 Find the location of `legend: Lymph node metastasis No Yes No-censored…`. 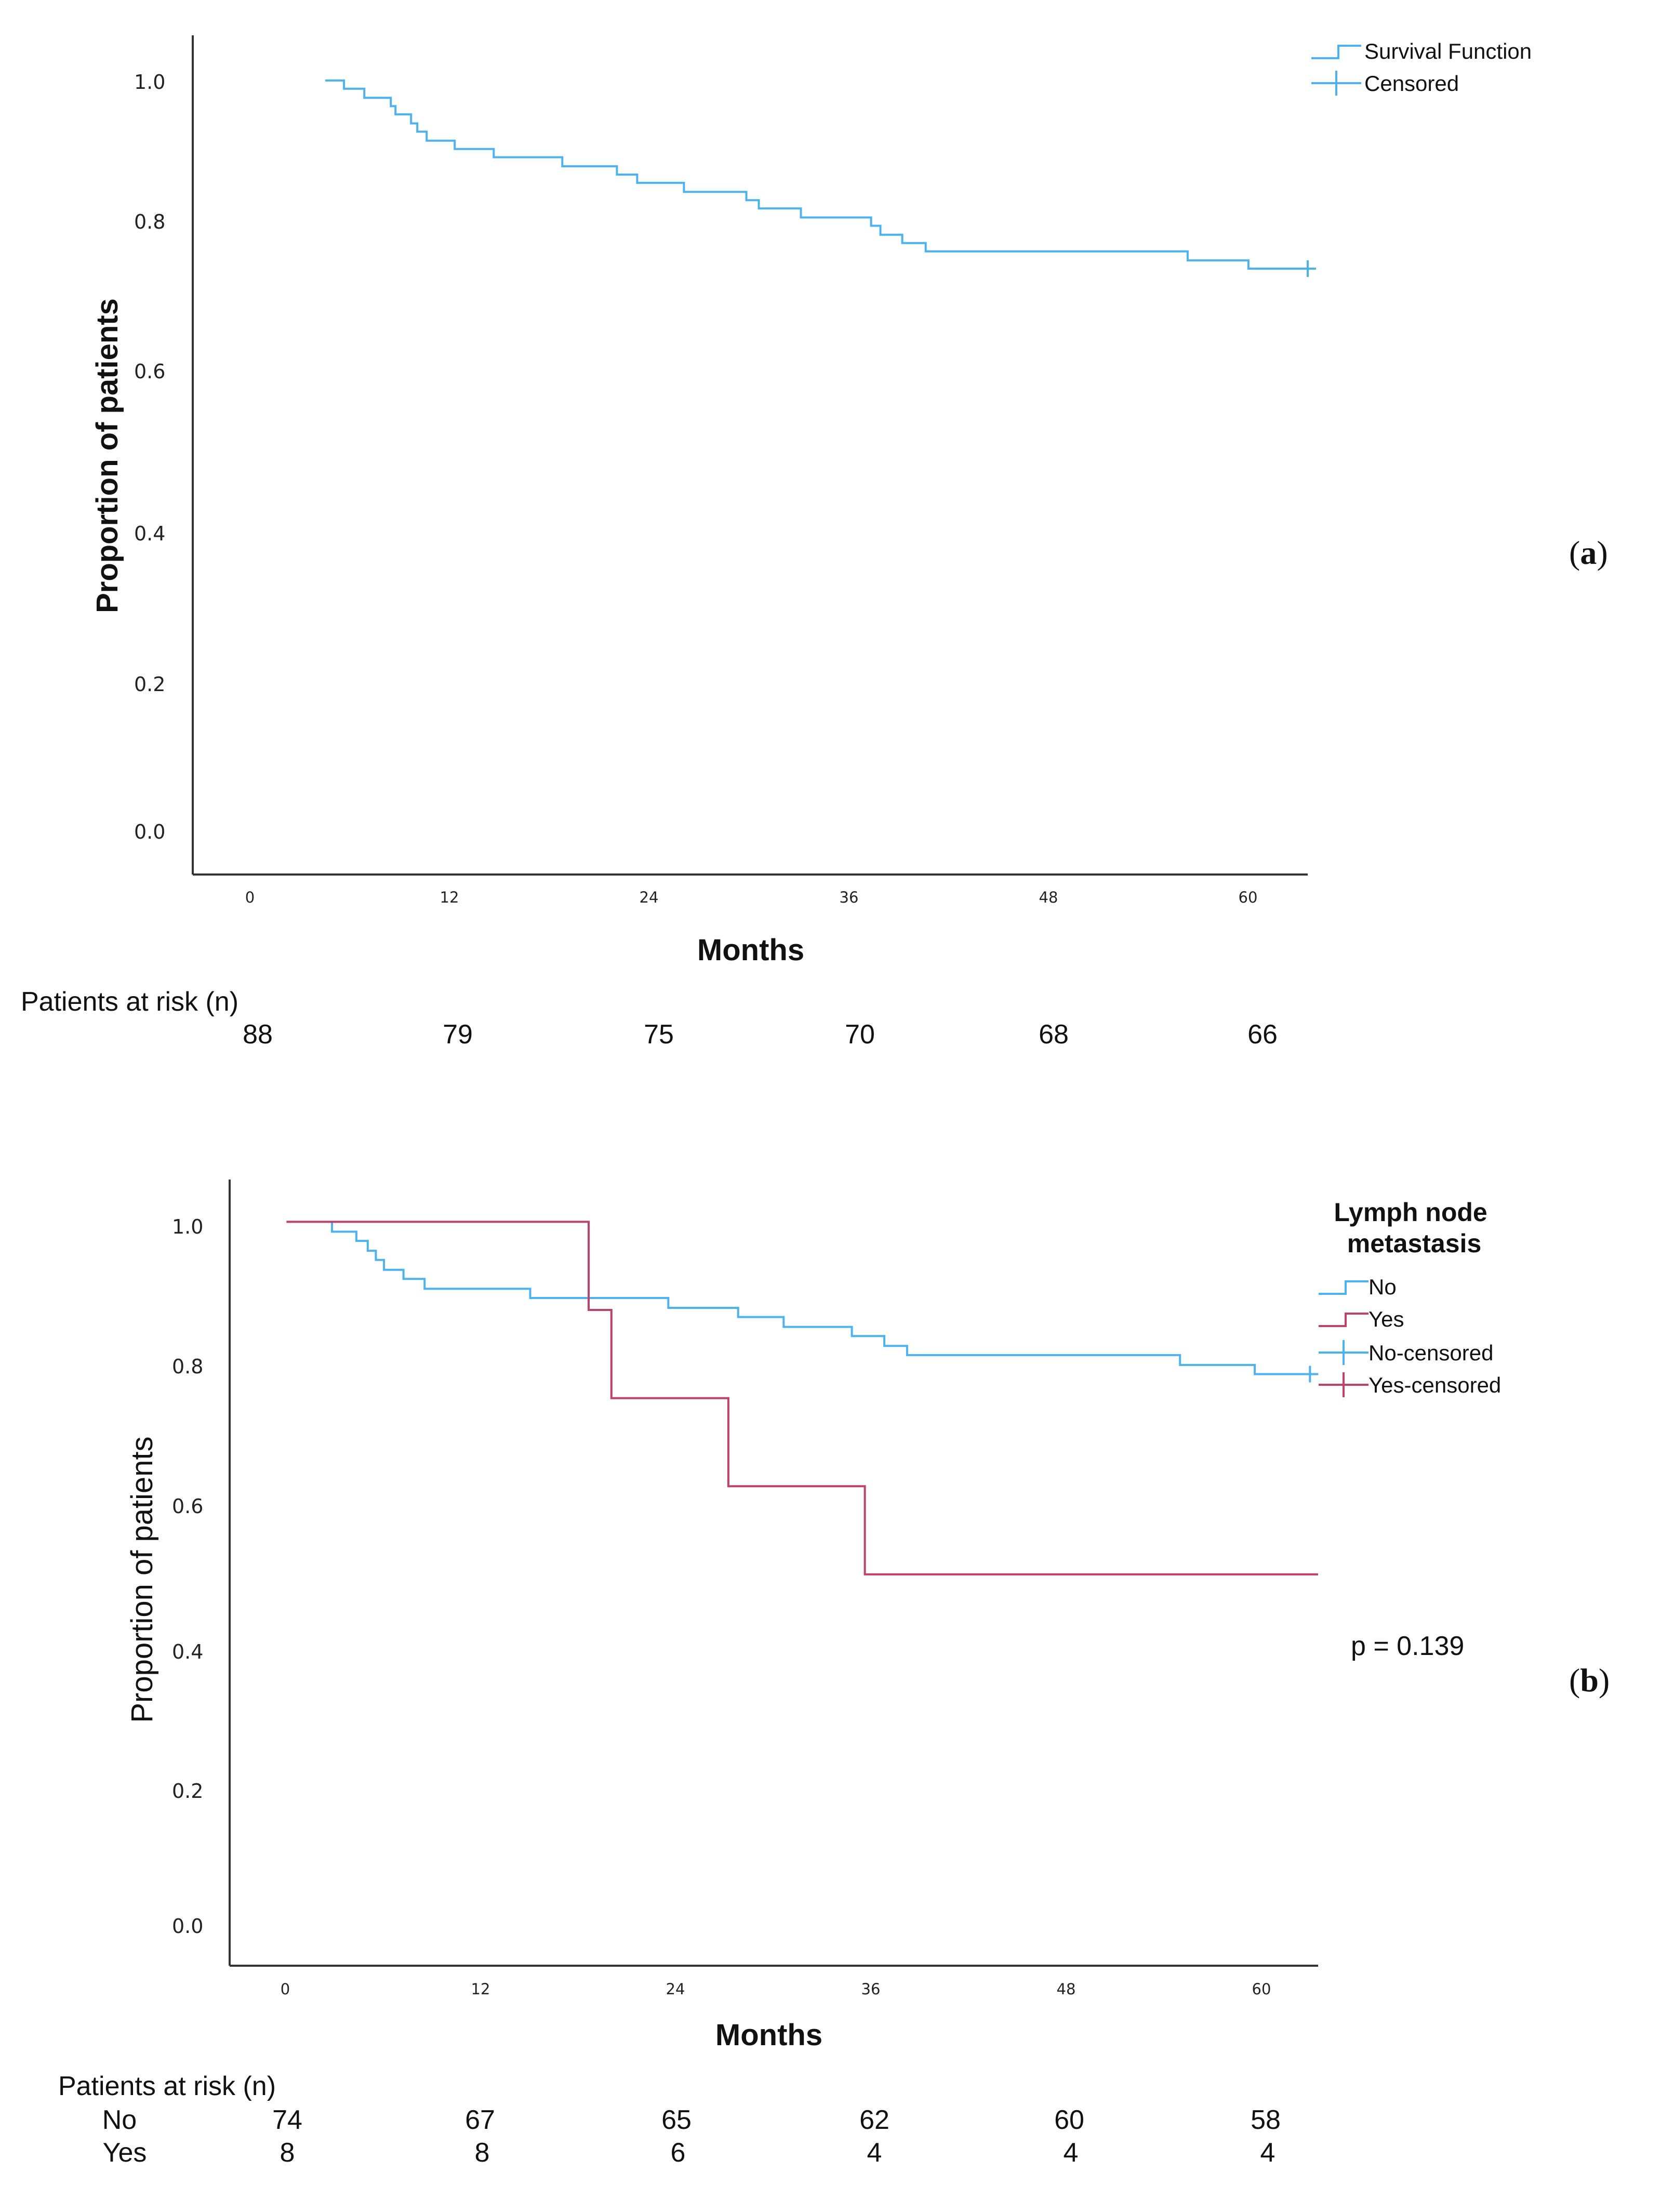

legend: Lymph node metastasis No Yes No-censored… is located at coordinates (1410, 1297).